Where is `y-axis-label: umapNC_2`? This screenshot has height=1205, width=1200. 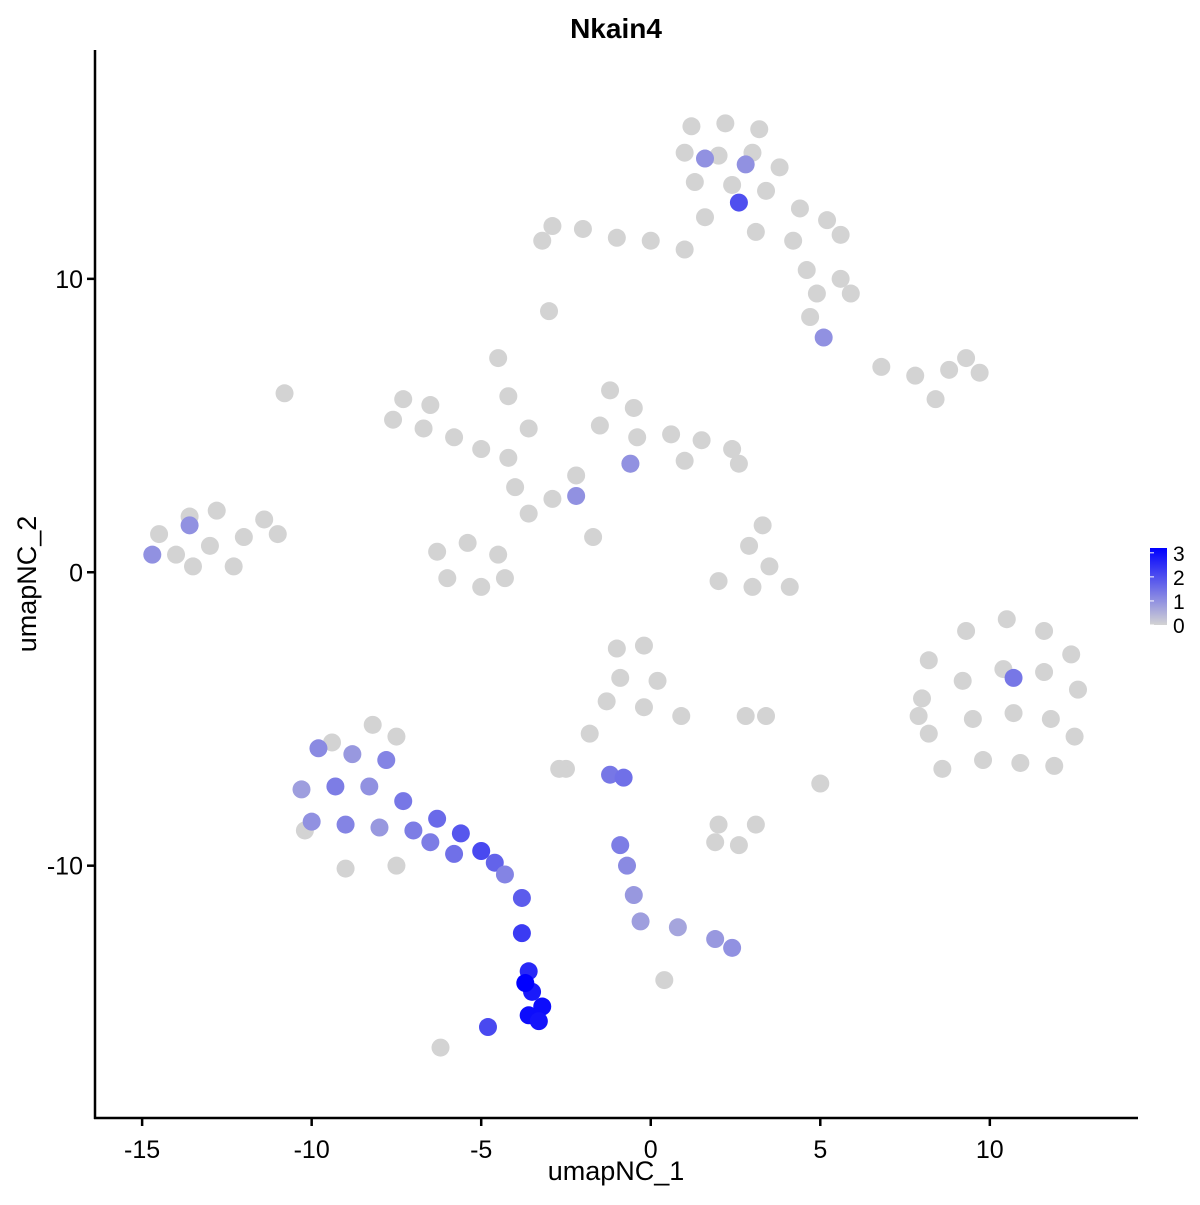
y-axis-label: umapNC_2 is located at coordinates (27, 584).